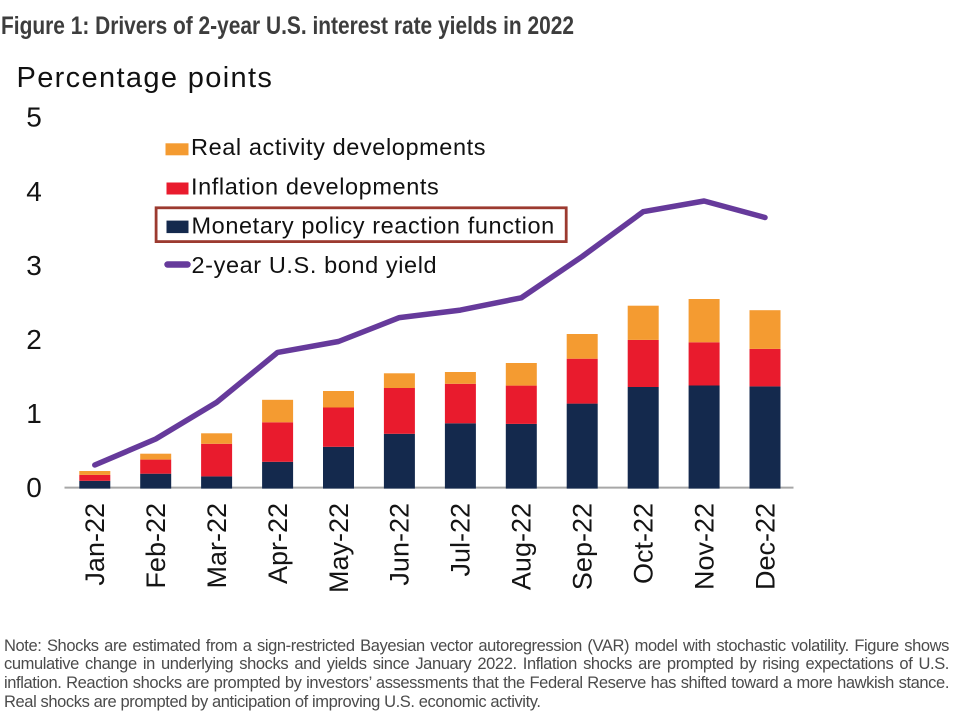 The width and height of the screenshot is (960, 728). What do you see at coordinates (34, 191) in the screenshot?
I see `svg-text: 4` at bounding box center [34, 191].